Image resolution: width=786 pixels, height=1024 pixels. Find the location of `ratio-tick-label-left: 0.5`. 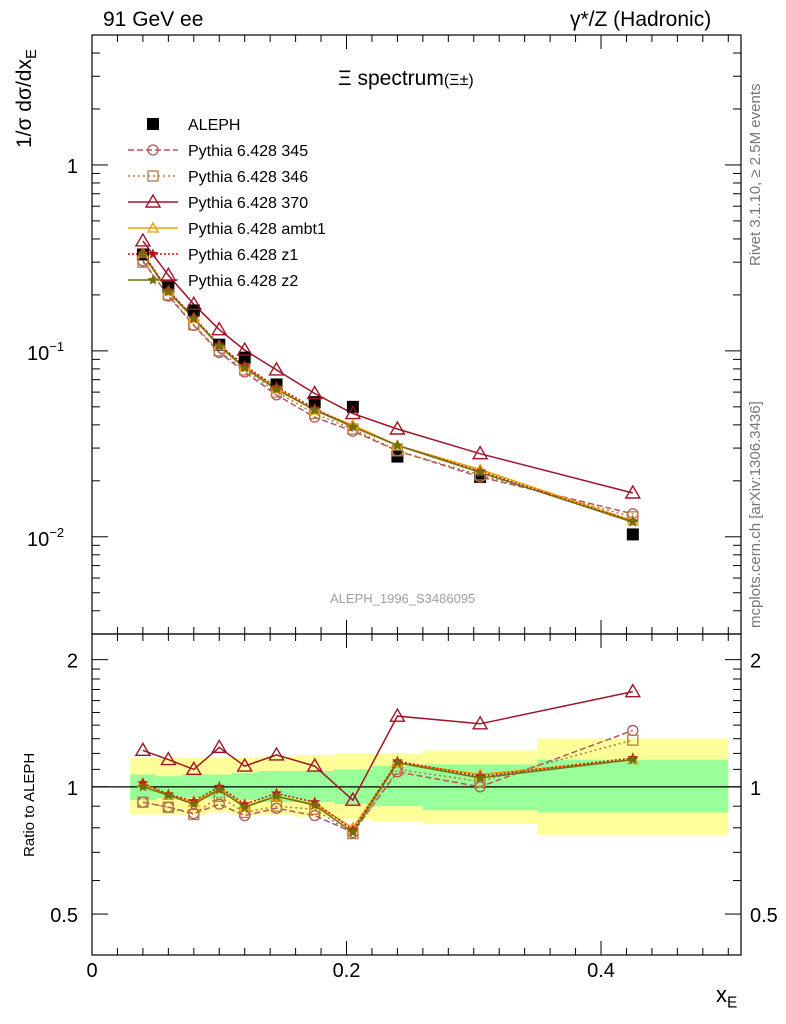

ratio-tick-label-left: 0.5 is located at coordinates (64, 916).